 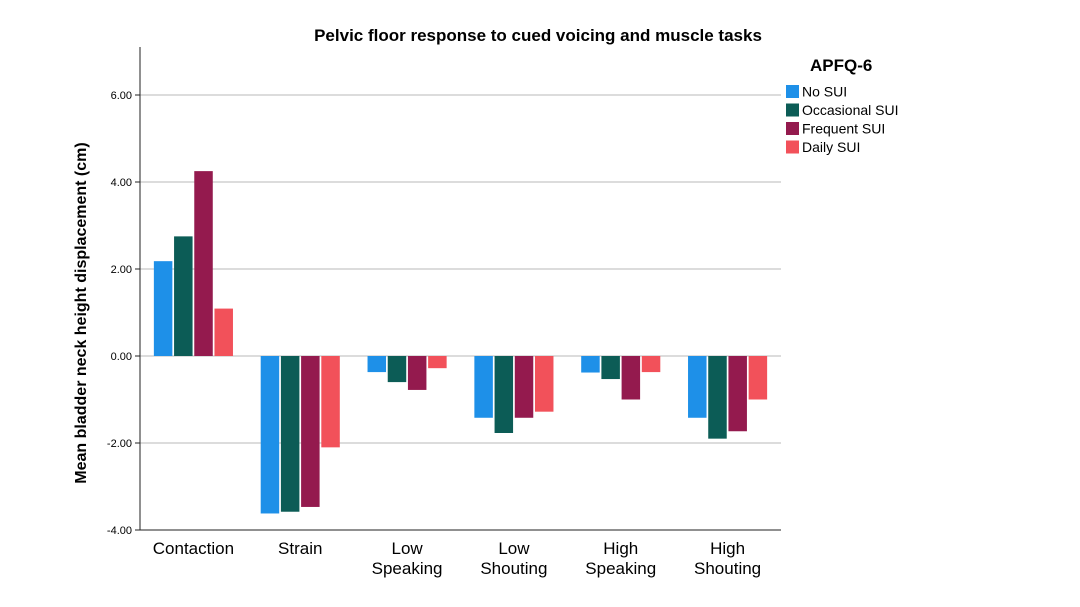 I want to click on x-tick-label: High Shouting, so click(x=727, y=558).